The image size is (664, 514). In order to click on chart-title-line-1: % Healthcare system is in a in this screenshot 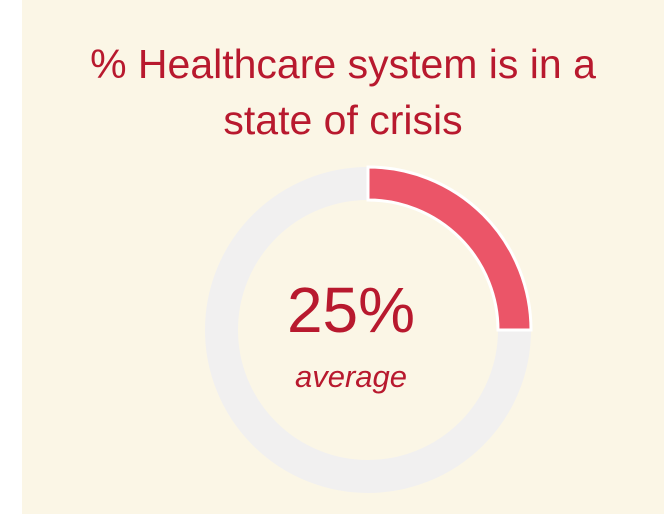, I will do `click(343, 64)`.